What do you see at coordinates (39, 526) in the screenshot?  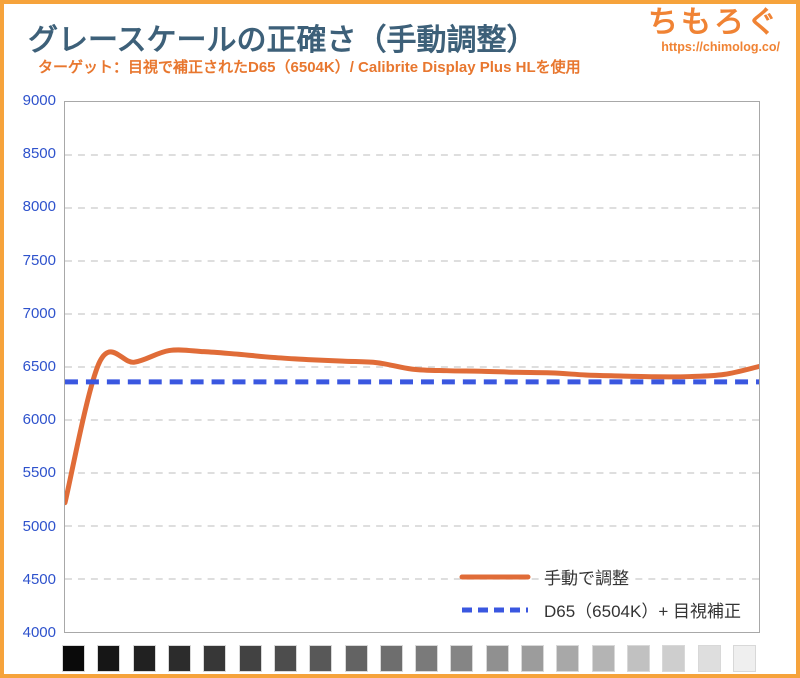 I see `y-tick-label: 5000` at bounding box center [39, 526].